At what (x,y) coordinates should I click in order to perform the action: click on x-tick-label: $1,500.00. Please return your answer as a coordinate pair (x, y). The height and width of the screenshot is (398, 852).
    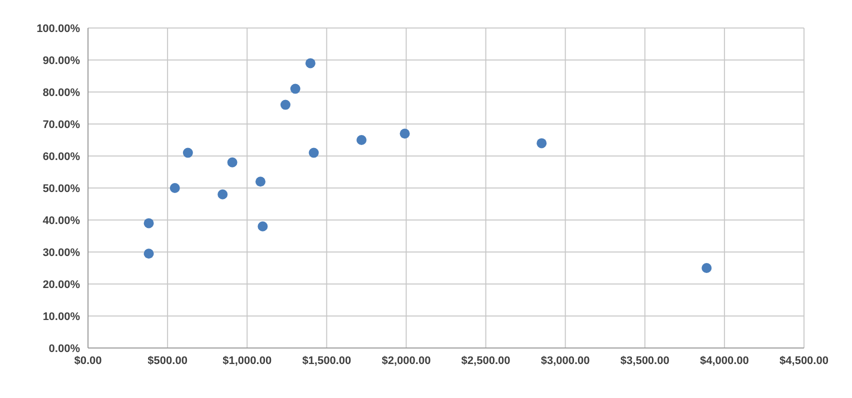
    Looking at the image, I should click on (327, 360).